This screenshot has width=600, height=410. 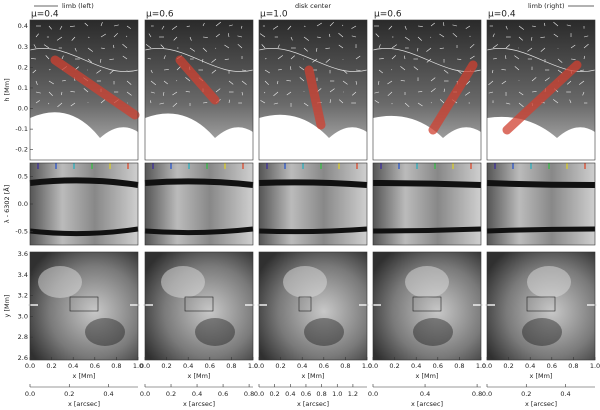 What do you see at coordinates (21, 129) in the screenshot?
I see `y-tick-label: -0.1` at bounding box center [21, 129].